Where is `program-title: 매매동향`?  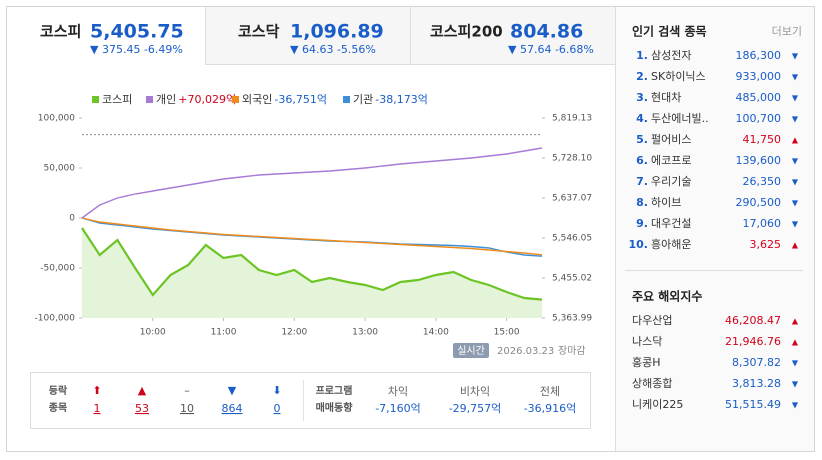 program-title: 매매동향 is located at coordinates (335, 407).